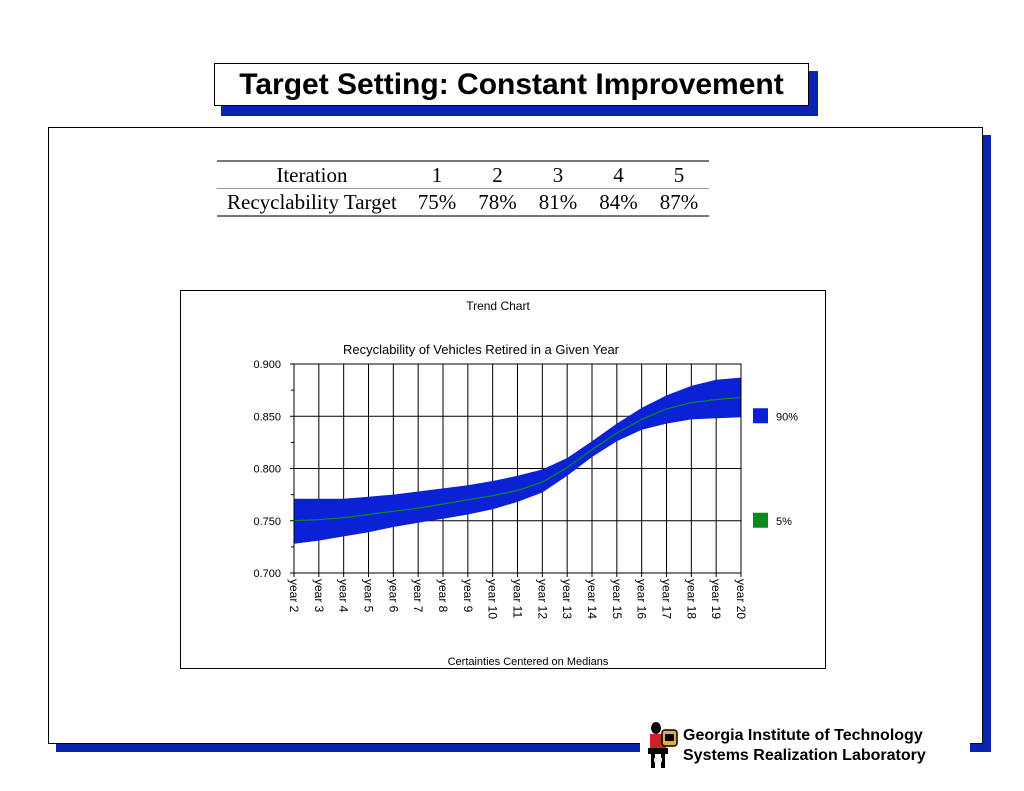  Describe the element at coordinates (617, 599) in the screenshot. I see `x-tick-label: year 15` at that location.